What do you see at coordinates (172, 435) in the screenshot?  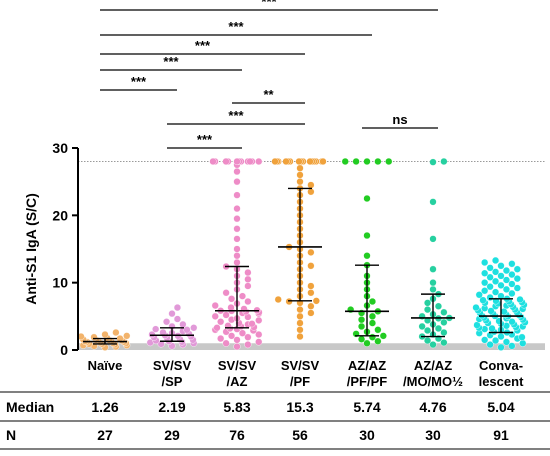 I see `n-value: 29` at bounding box center [172, 435].